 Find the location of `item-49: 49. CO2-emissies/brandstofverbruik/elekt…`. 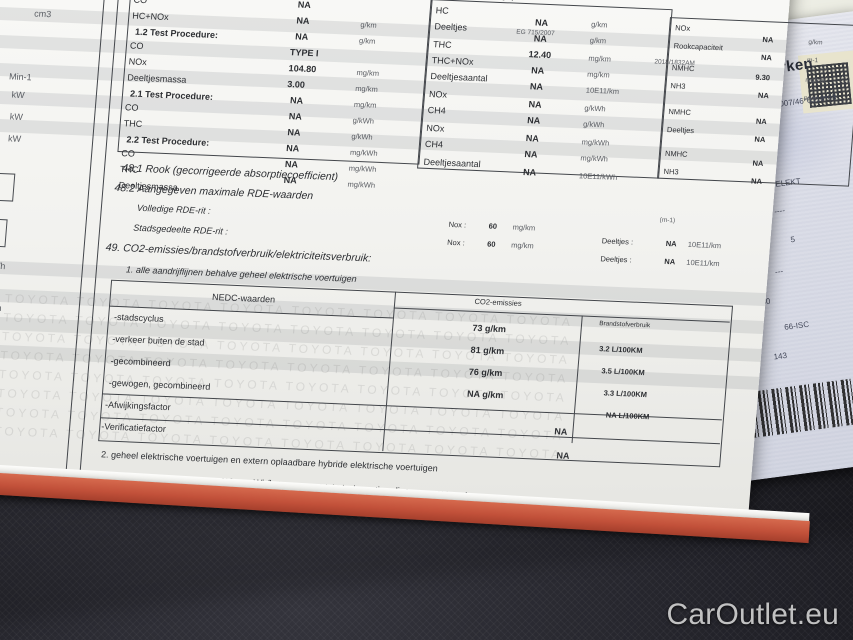

item-49: 49. CO2-emissies/brandstofverbruik/elekt… is located at coordinates (238, 253).